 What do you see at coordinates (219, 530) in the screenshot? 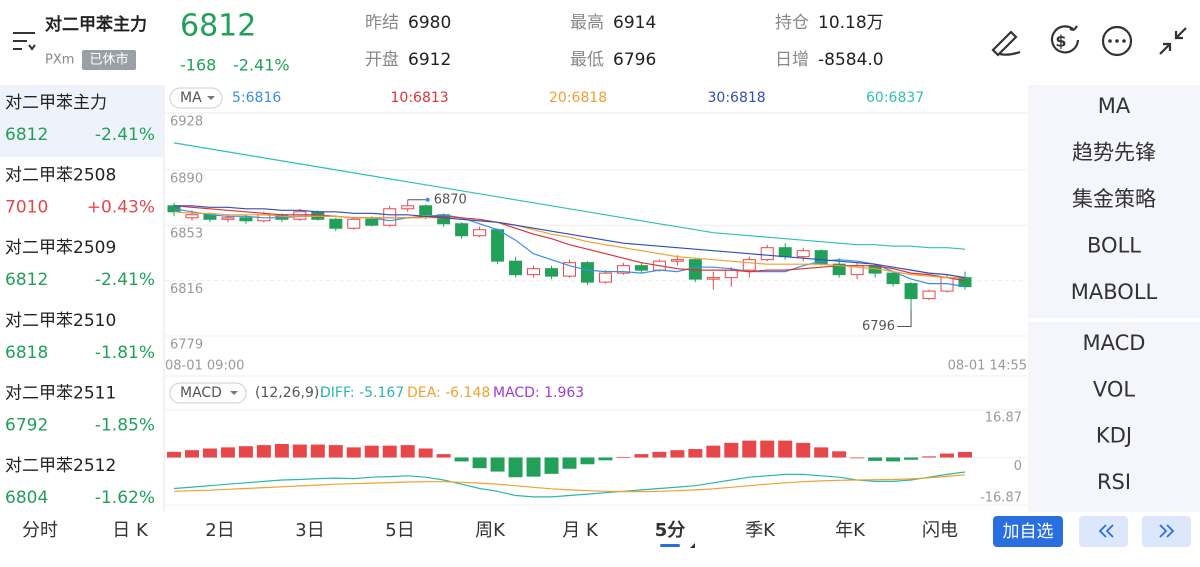
I see `period-tab: 2日` at bounding box center [219, 530].